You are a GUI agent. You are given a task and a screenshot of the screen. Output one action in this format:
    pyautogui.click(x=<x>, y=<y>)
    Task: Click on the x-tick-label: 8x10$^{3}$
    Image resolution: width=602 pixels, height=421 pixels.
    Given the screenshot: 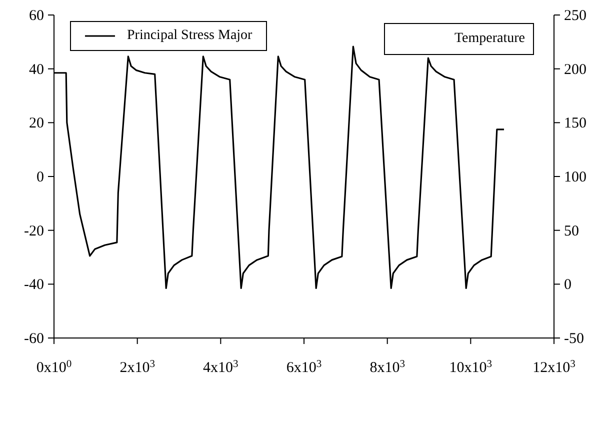 What is the action you would take?
    pyautogui.click(x=387, y=367)
    